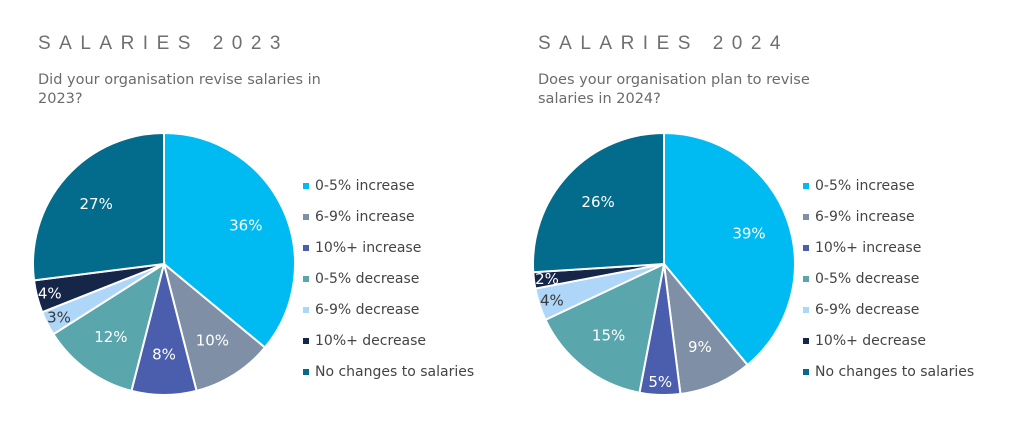 The image size is (1024, 431). What do you see at coordinates (164, 354) in the screenshot?
I see `data-label-10-increase: 8%` at bounding box center [164, 354].